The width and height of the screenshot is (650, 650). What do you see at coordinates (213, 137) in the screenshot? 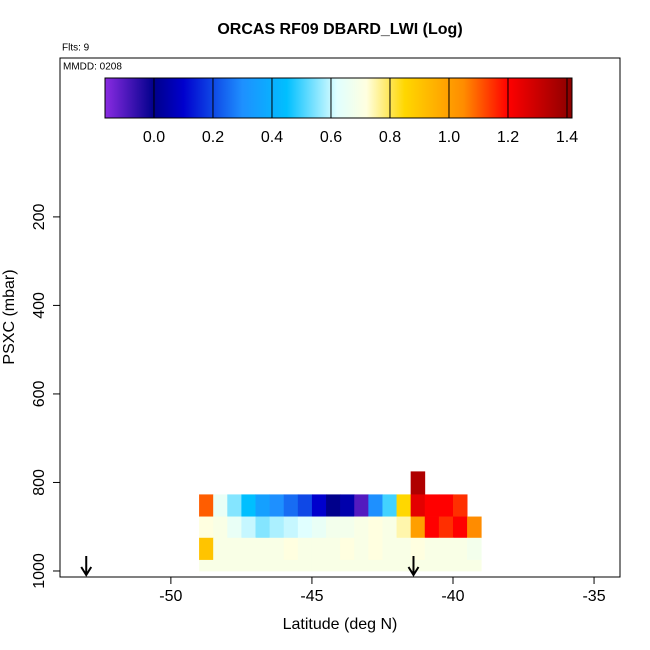
I see `colorbar-tick-label: 0.2` at bounding box center [213, 137].